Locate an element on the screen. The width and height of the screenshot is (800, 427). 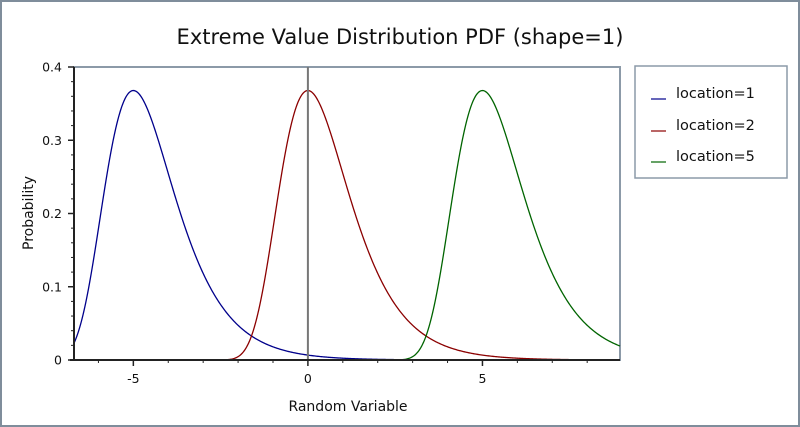
y-axis-ticks: 0 0.1 0.2 0.3 0.4 is located at coordinates (58, 214).